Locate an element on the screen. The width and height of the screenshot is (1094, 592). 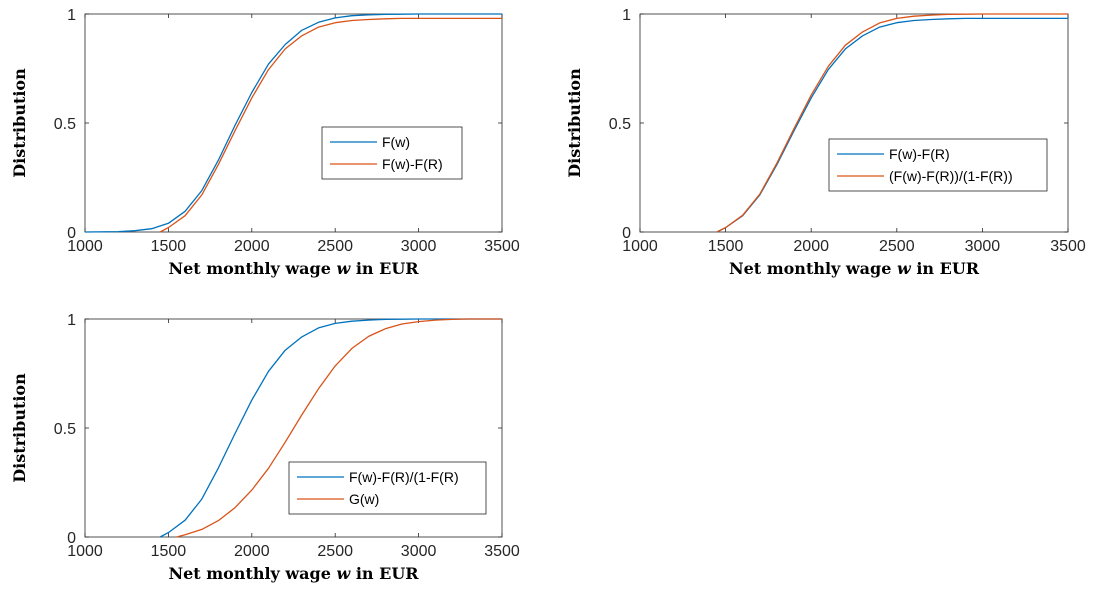
legend-label-2: (F(w)-F(R))/(1-F(R)) is located at coordinates (951, 176).